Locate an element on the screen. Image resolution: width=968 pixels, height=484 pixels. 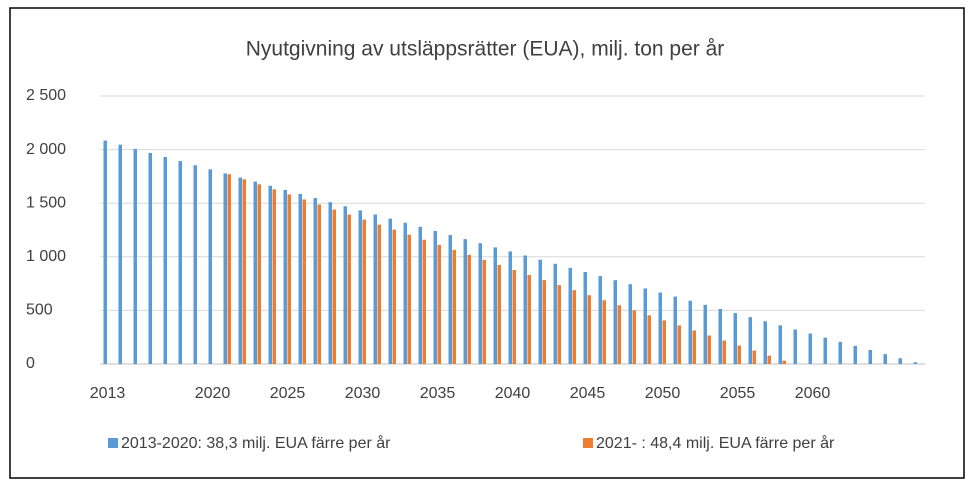
x-tick-label: 2055 is located at coordinates (738, 393).